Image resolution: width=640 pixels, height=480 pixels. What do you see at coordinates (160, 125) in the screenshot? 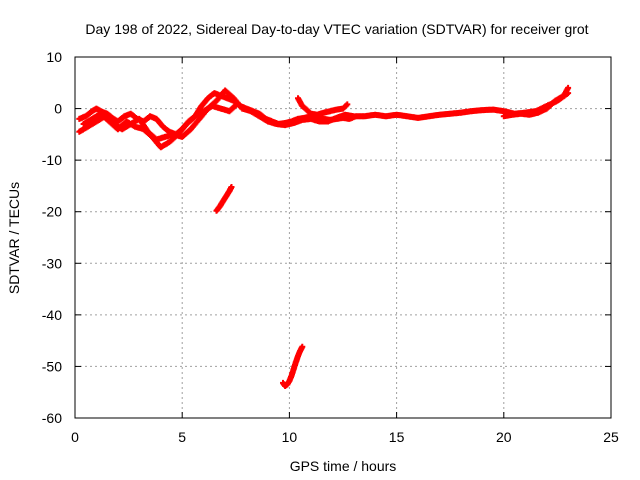
I see `series-track-c` at bounding box center [160, 125].